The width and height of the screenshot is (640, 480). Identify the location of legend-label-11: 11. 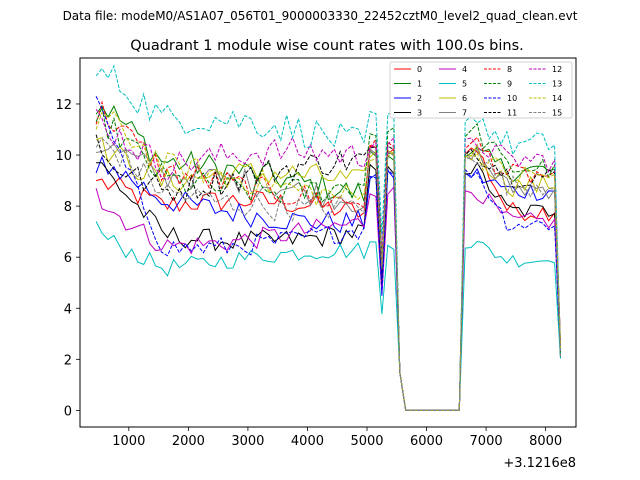
(512, 113).